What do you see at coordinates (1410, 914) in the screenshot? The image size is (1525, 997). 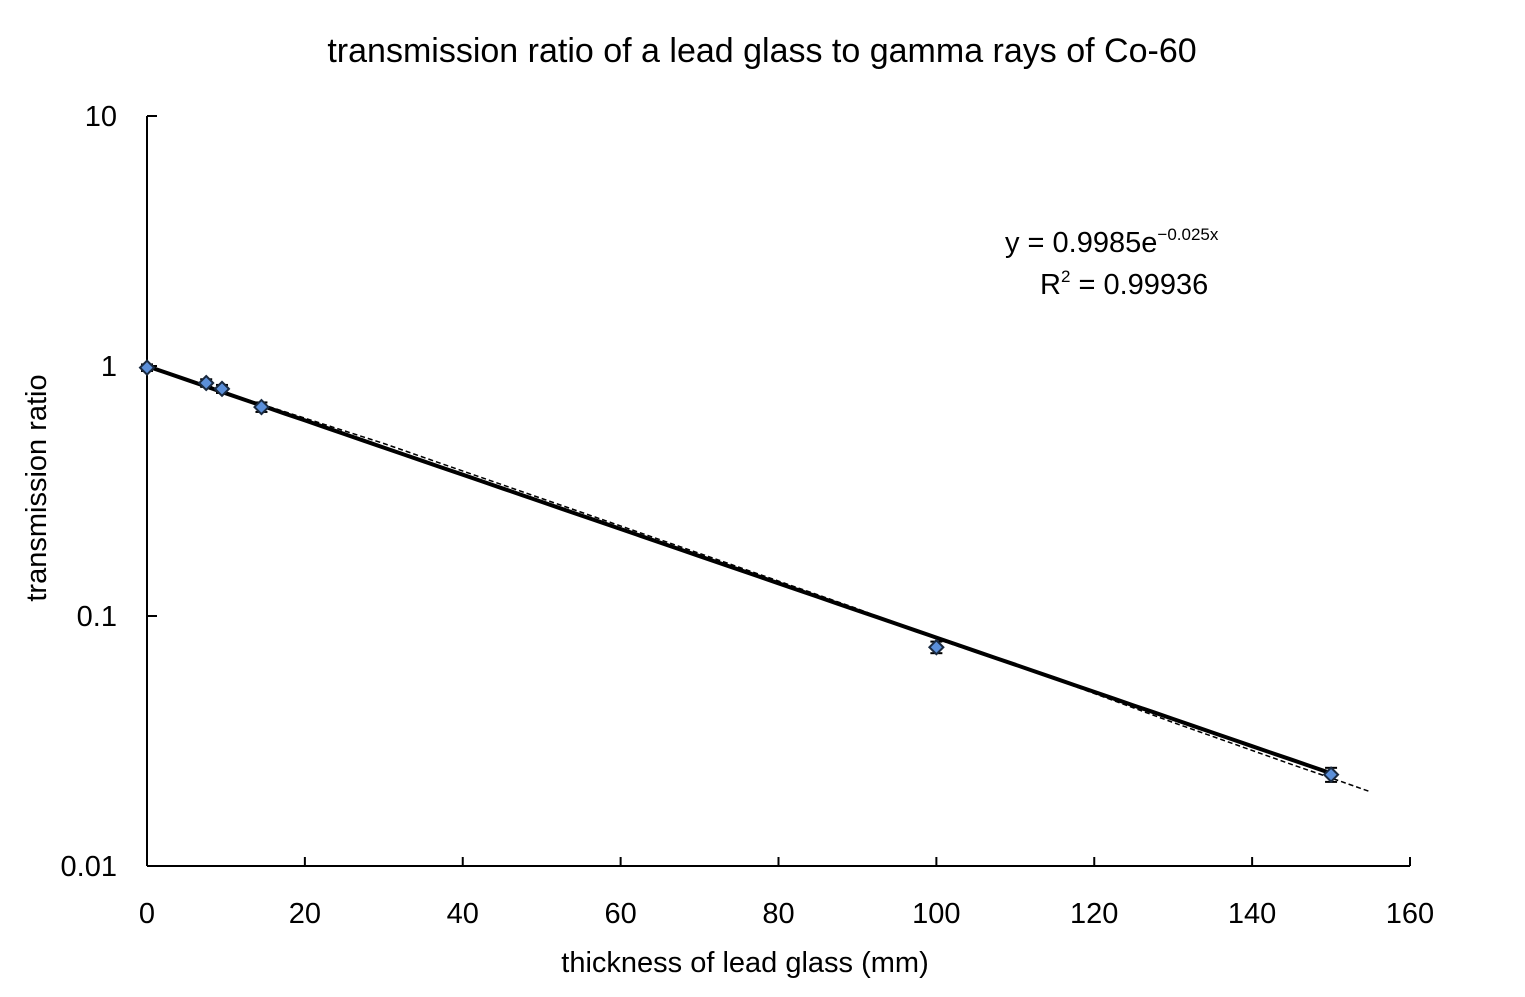 I see `x-tick-label: 160` at bounding box center [1410, 914].